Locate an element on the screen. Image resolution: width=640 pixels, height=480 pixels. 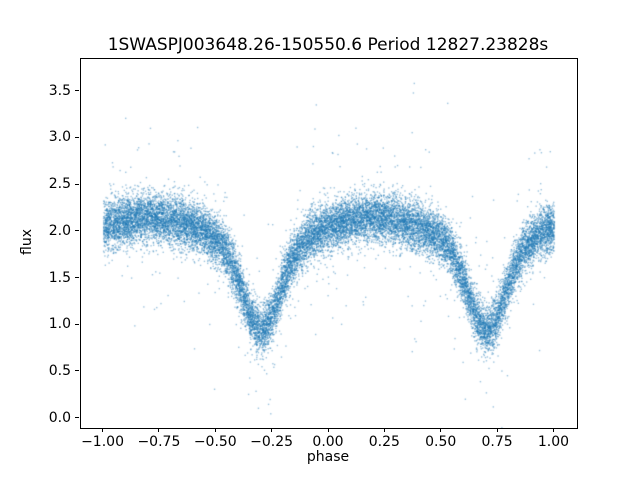
y-tick-label: 2.5 is located at coordinates (59, 184).